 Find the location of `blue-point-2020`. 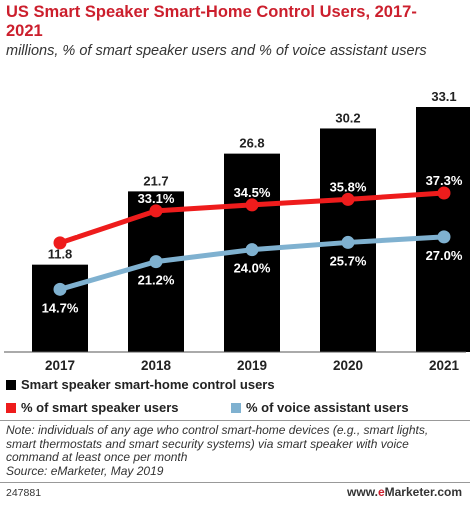

blue-point-2020 is located at coordinates (348, 242).